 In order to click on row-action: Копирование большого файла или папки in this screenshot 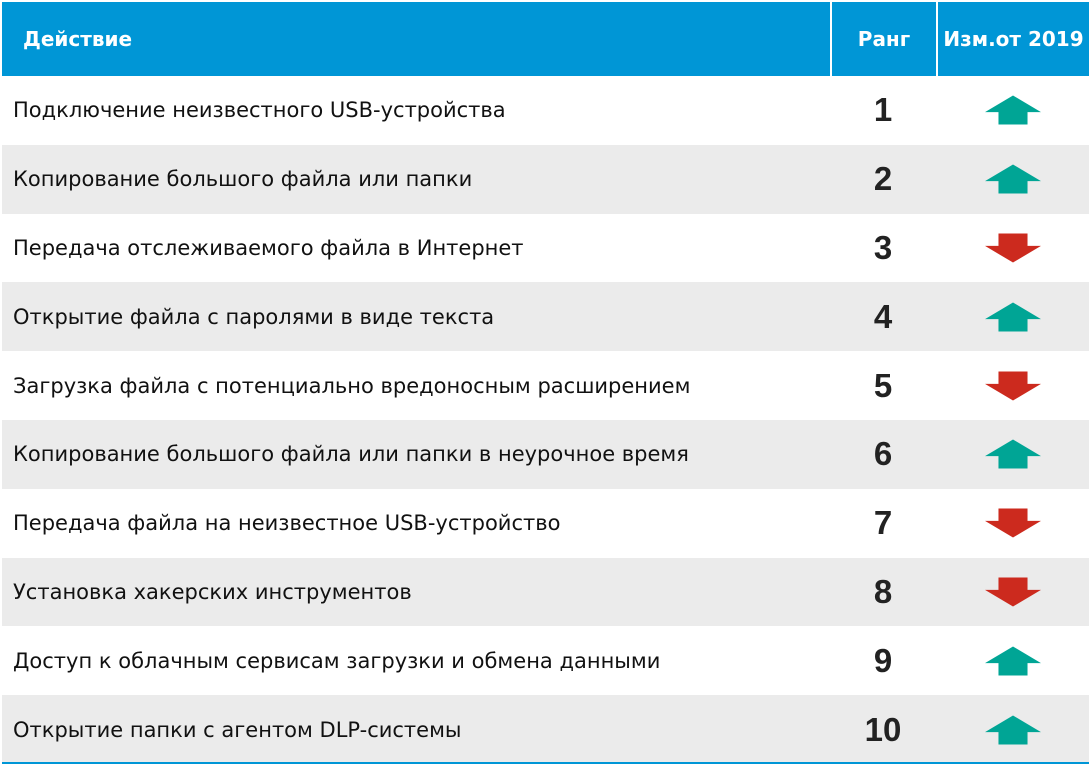, I will do `click(243, 179)`.